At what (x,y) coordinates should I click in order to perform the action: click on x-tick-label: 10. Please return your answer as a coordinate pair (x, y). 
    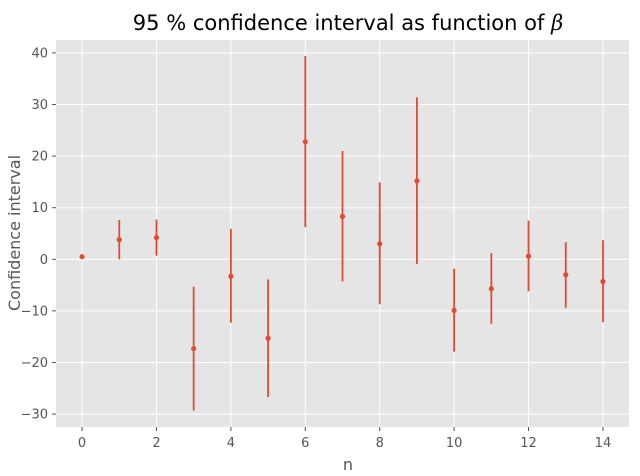
    Looking at the image, I should click on (454, 443).